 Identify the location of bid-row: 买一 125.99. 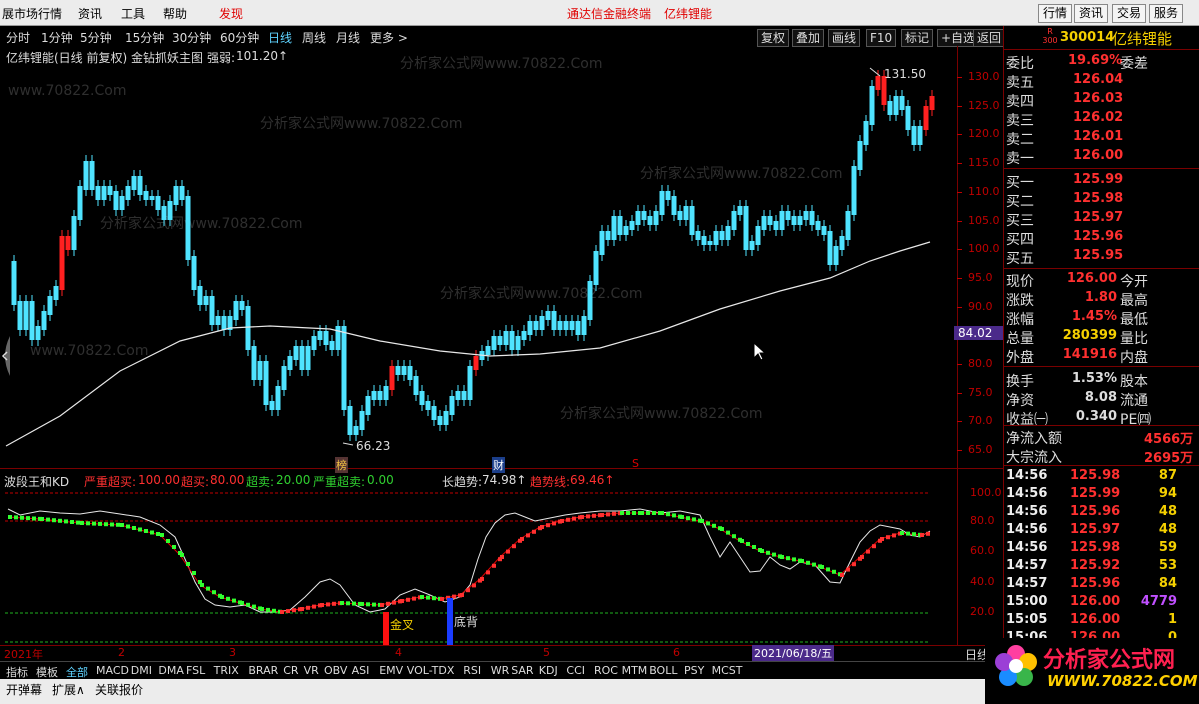
(1101, 181).